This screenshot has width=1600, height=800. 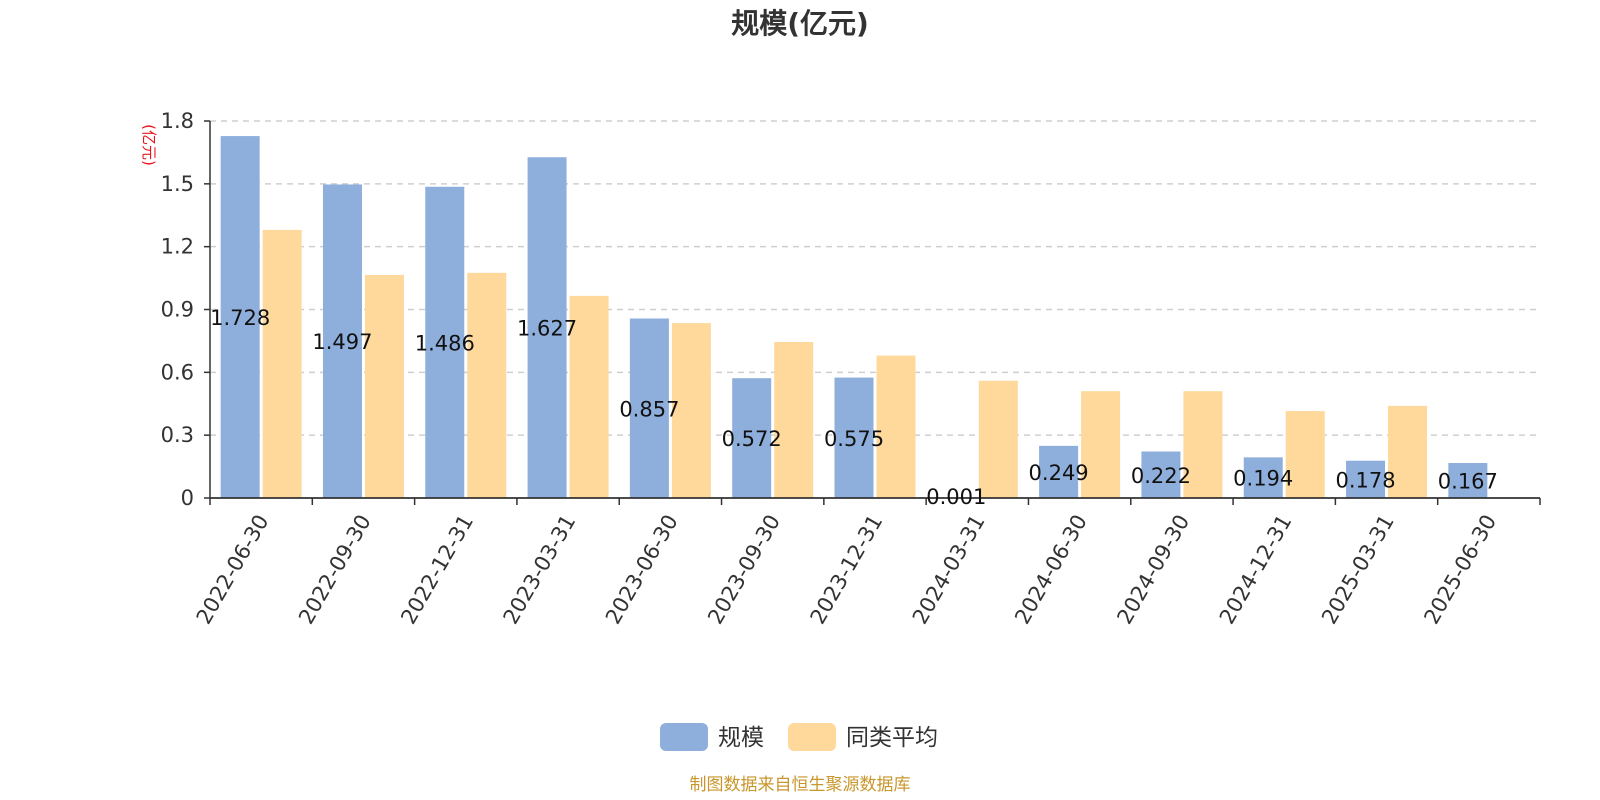 I want to click on y-tick-label: 0.3, so click(x=177, y=435).